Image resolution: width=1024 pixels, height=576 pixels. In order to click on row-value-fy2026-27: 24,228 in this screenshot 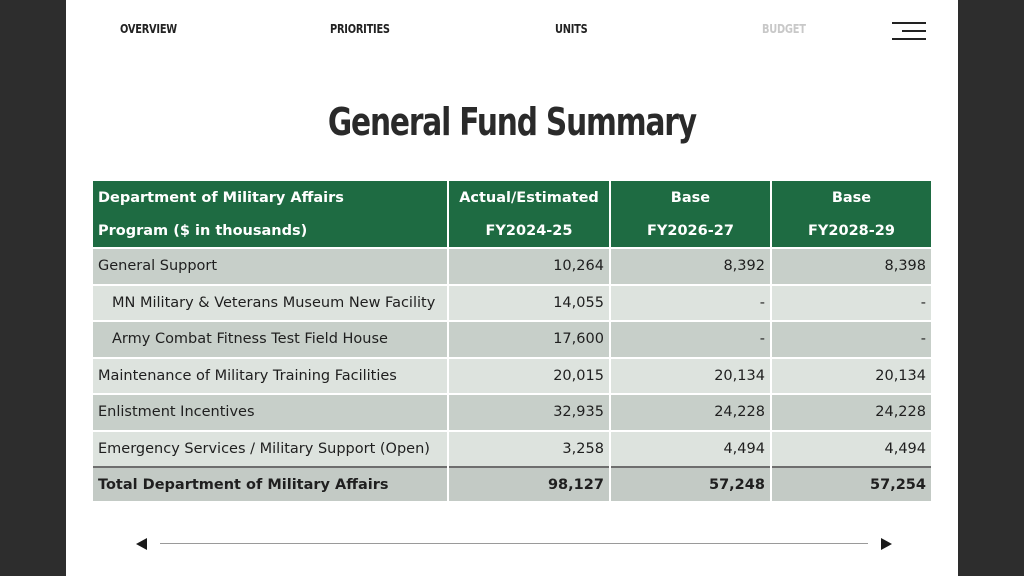, I will do `click(690, 412)`.